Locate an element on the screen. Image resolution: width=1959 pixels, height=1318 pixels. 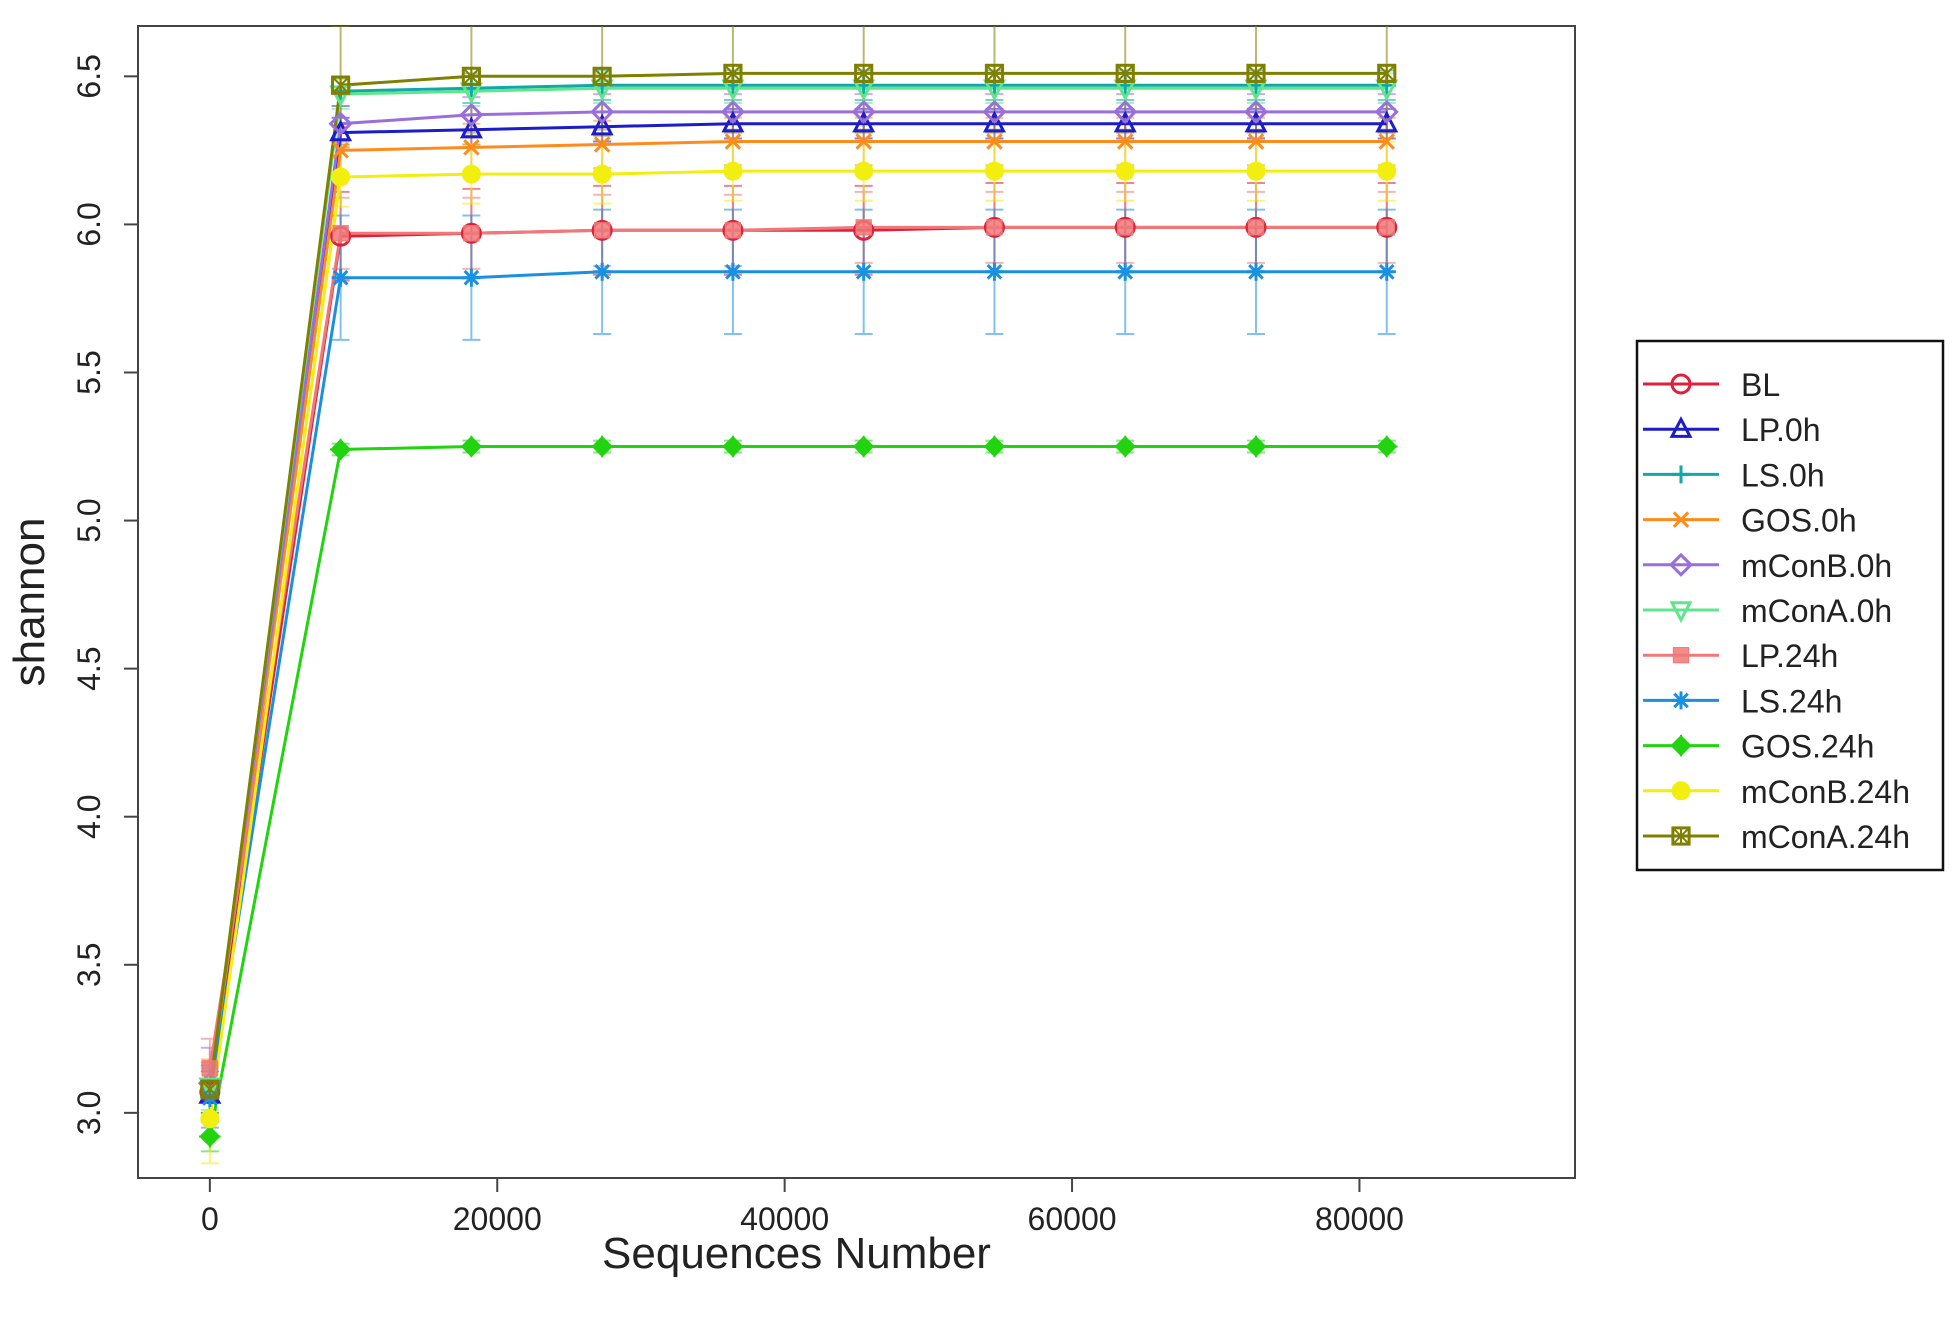
y-tick-label: 5.0 is located at coordinates (89, 520).